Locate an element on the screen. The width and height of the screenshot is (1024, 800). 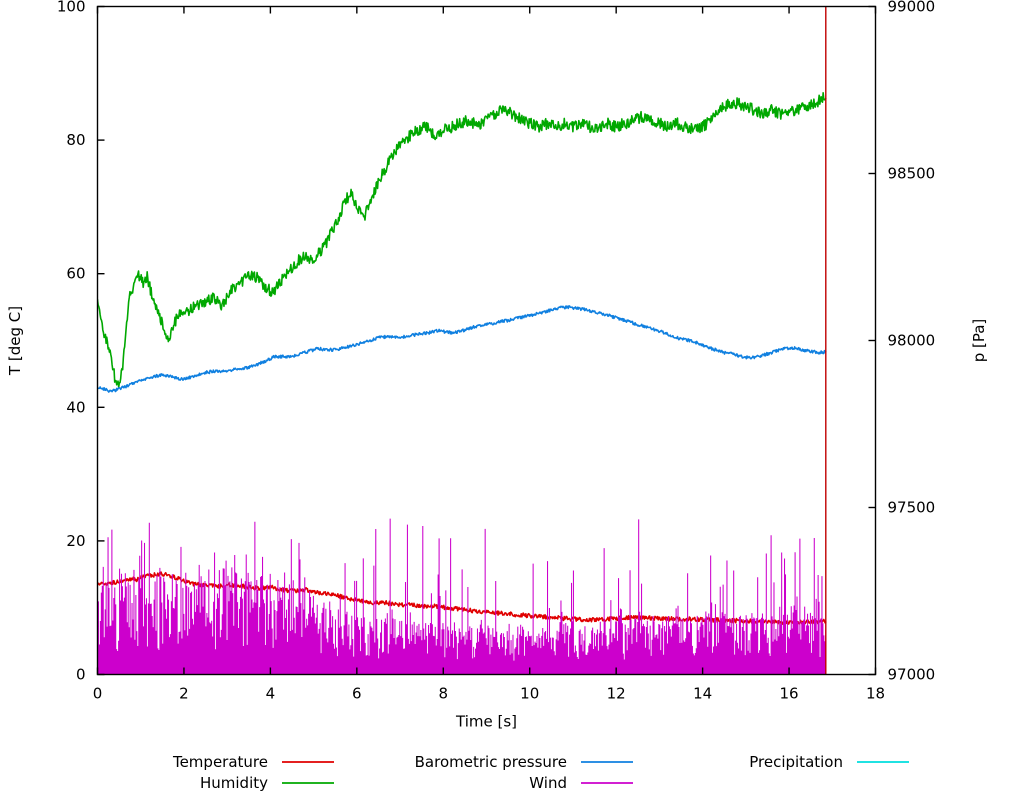
line-barometric-pressure is located at coordinates (462, 349).